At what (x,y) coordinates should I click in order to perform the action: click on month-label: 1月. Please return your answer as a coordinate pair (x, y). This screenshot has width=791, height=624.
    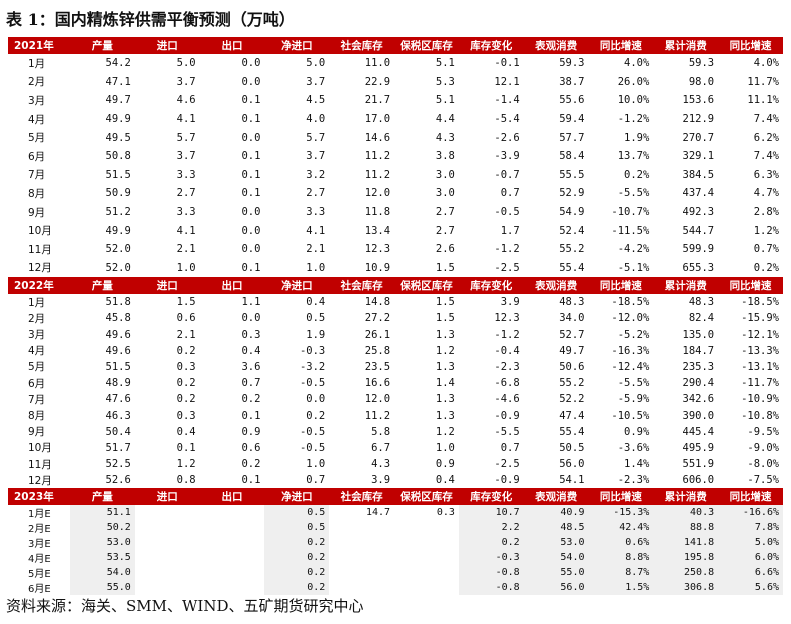
    Looking at the image, I should click on (37, 302).